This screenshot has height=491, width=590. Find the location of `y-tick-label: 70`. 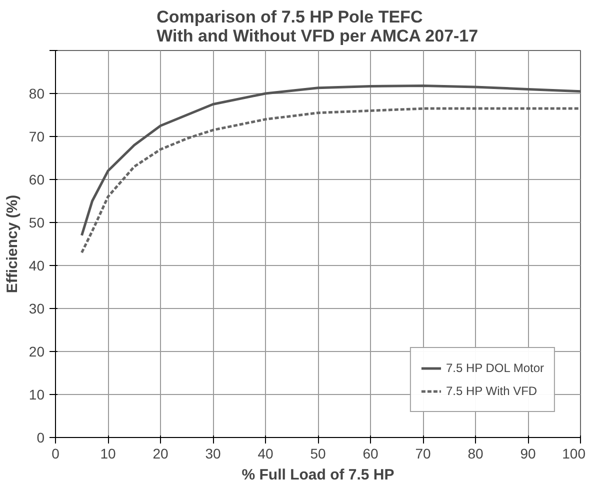

y-tick-label: 70 is located at coordinates (36, 136).